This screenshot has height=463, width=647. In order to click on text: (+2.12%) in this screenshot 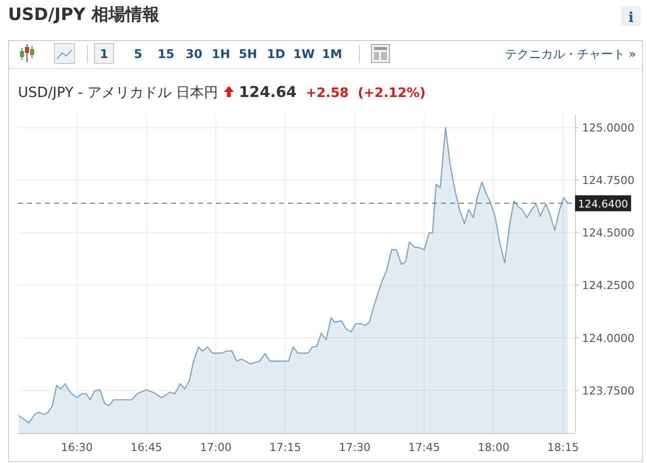, I will do `click(392, 93)`.